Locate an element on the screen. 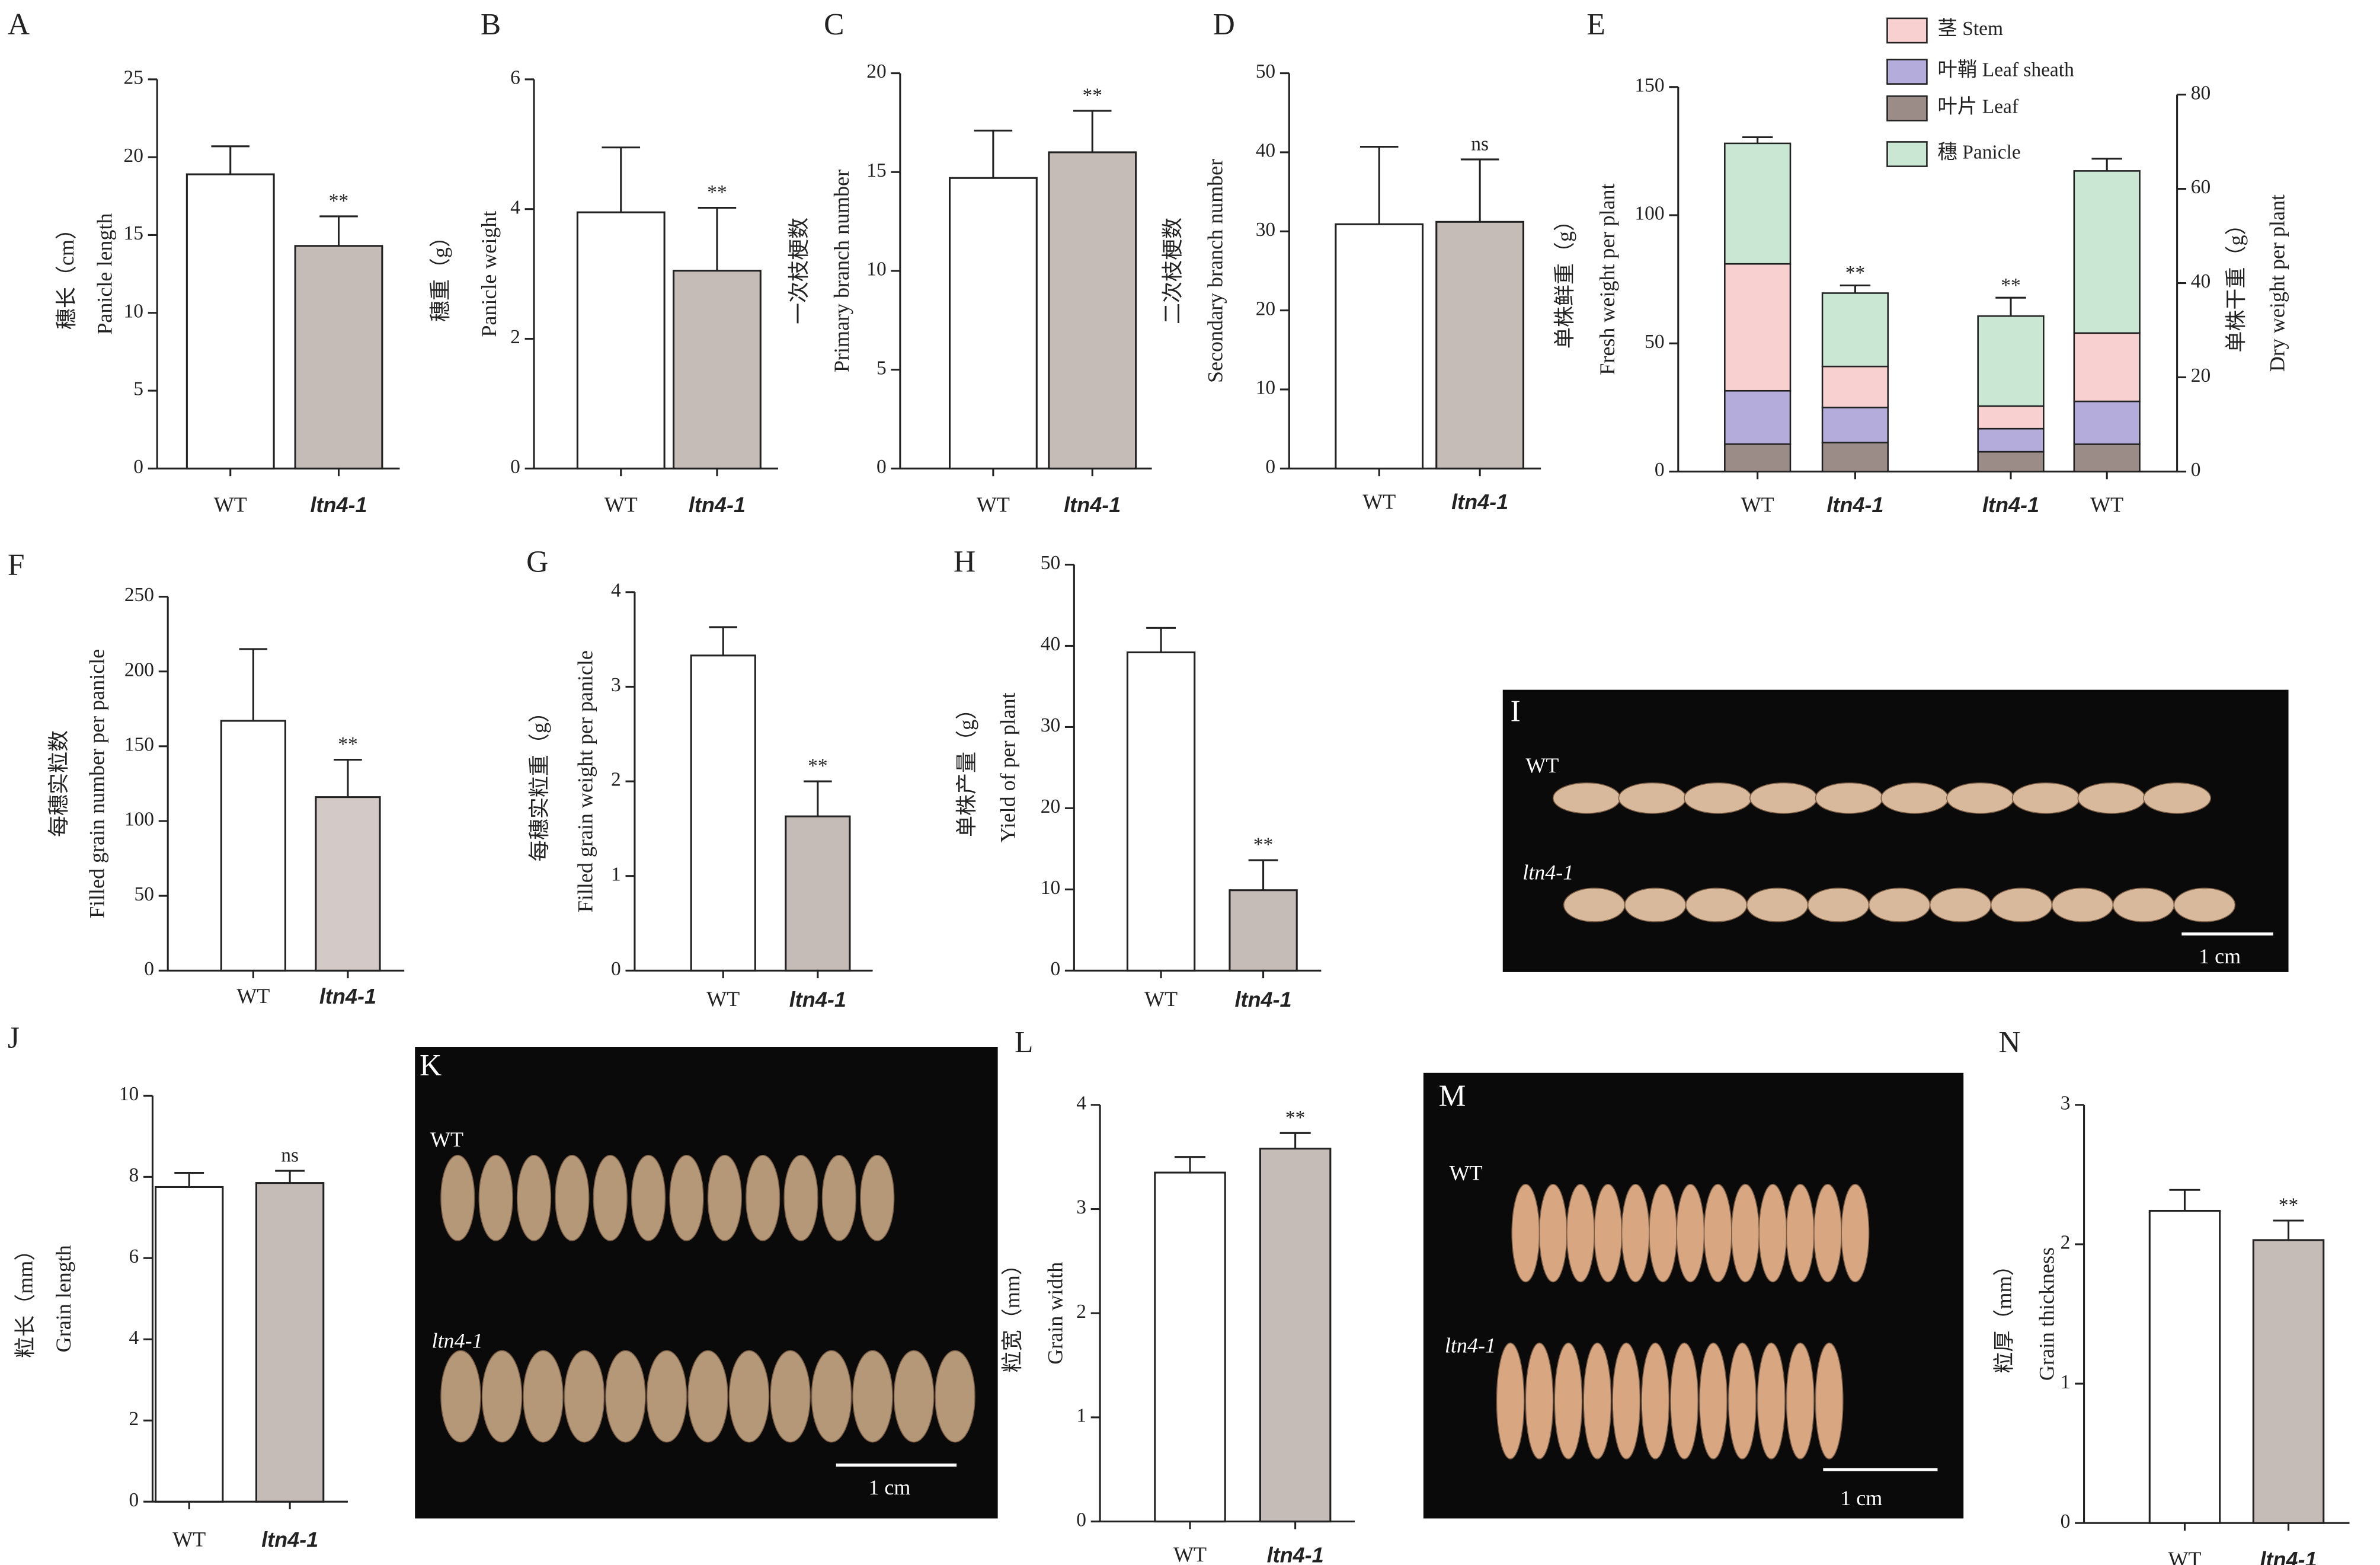  significance: ns is located at coordinates (290, 1156).